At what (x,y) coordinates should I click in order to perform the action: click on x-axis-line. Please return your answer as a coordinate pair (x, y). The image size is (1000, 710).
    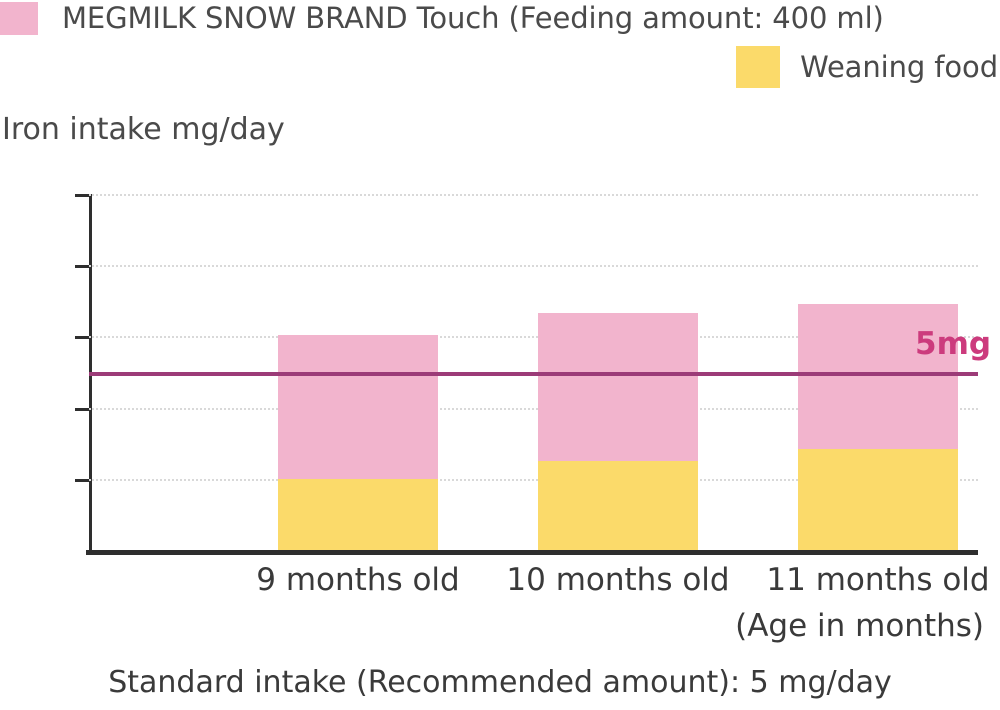
    Looking at the image, I should click on (532, 552).